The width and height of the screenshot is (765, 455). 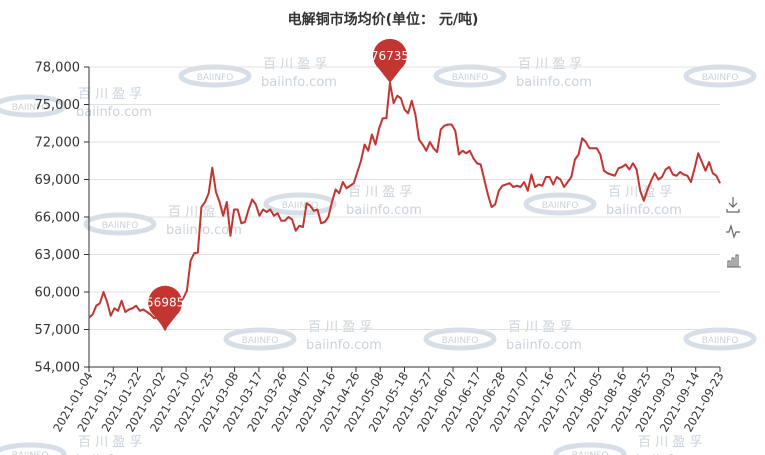 I want to click on y-tick-label: 60,000, so click(x=58, y=293).